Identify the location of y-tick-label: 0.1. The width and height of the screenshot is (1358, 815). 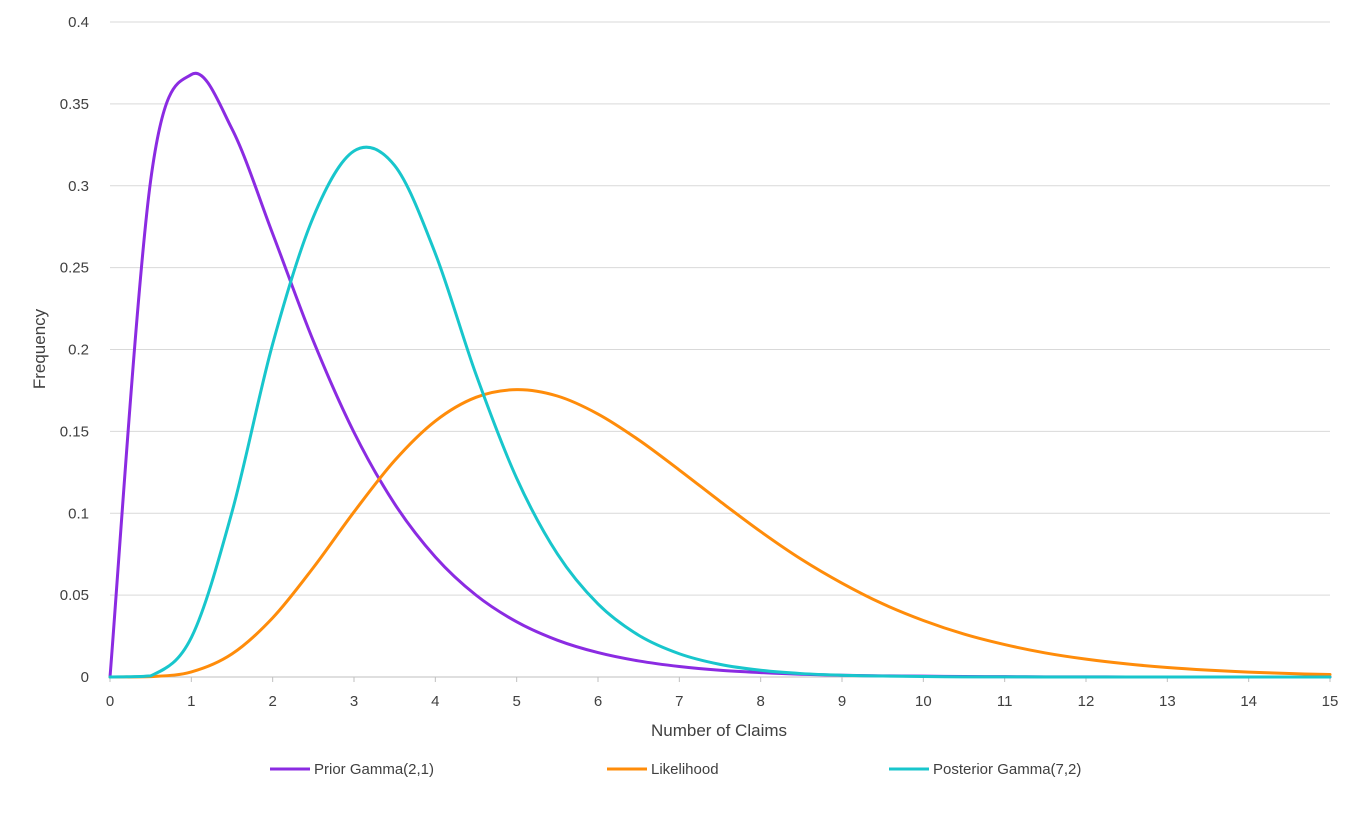
(78, 513).